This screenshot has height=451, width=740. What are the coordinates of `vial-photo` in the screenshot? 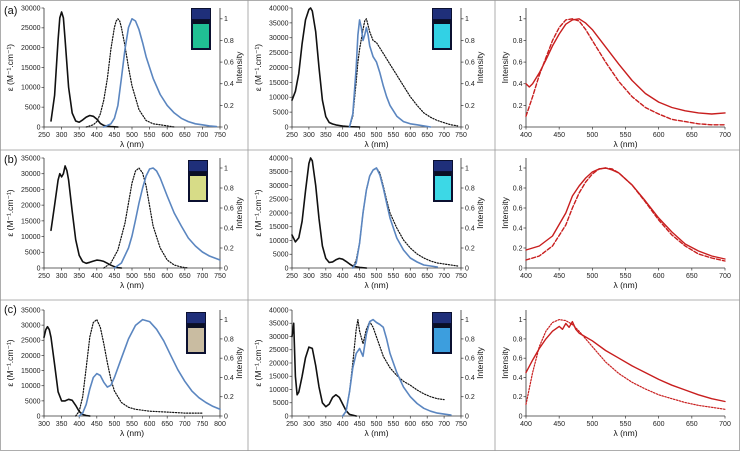 It's located at (201, 29).